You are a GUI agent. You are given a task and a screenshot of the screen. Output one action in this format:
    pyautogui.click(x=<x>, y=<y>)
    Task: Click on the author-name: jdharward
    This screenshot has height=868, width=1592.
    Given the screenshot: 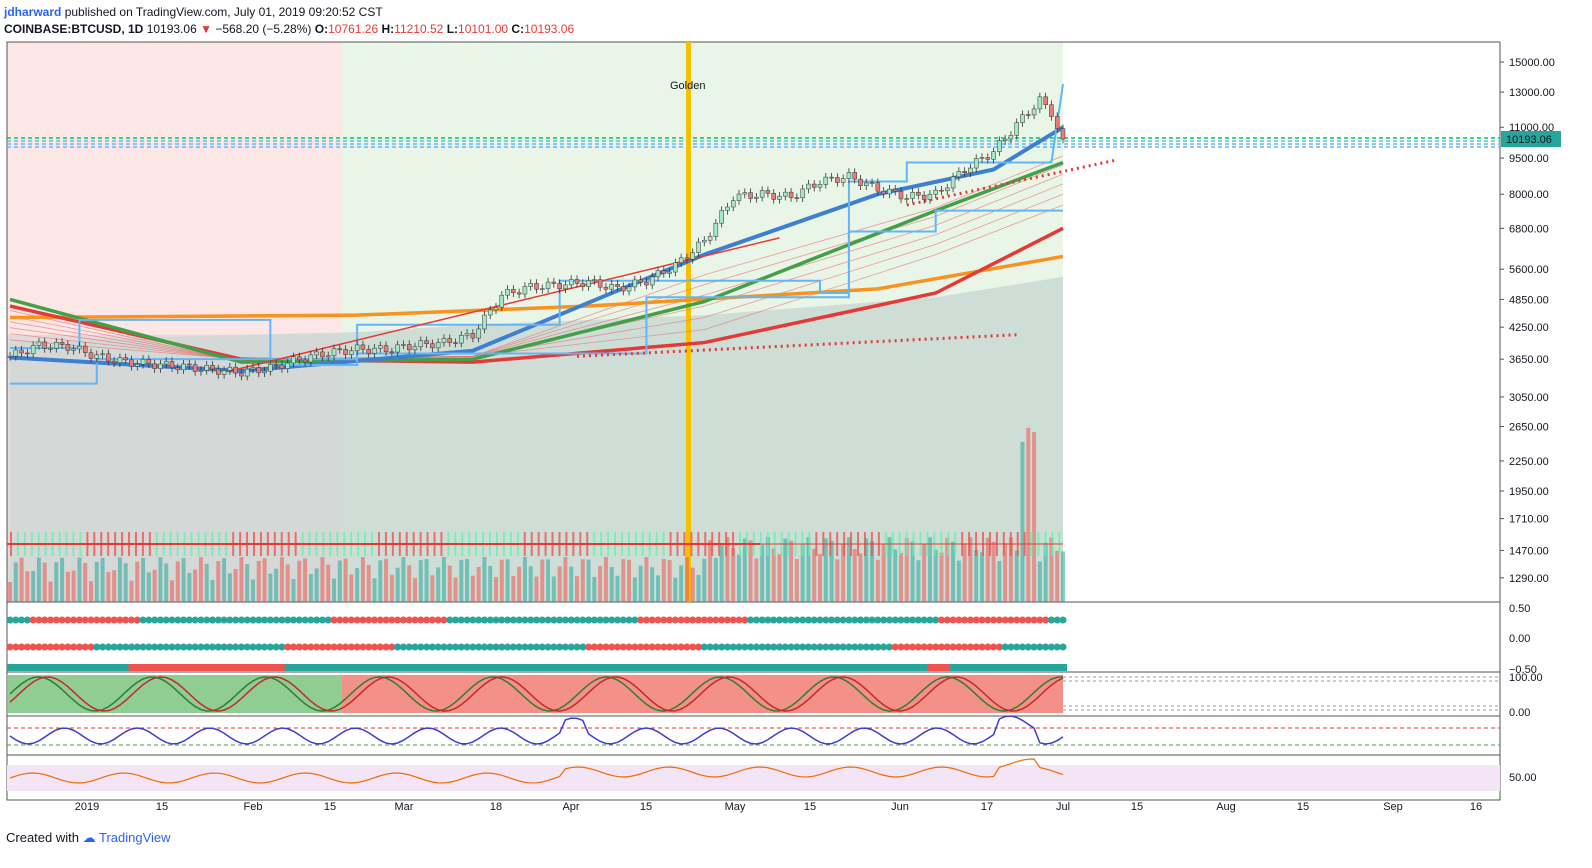 What is the action you would take?
    pyautogui.click(x=33, y=12)
    